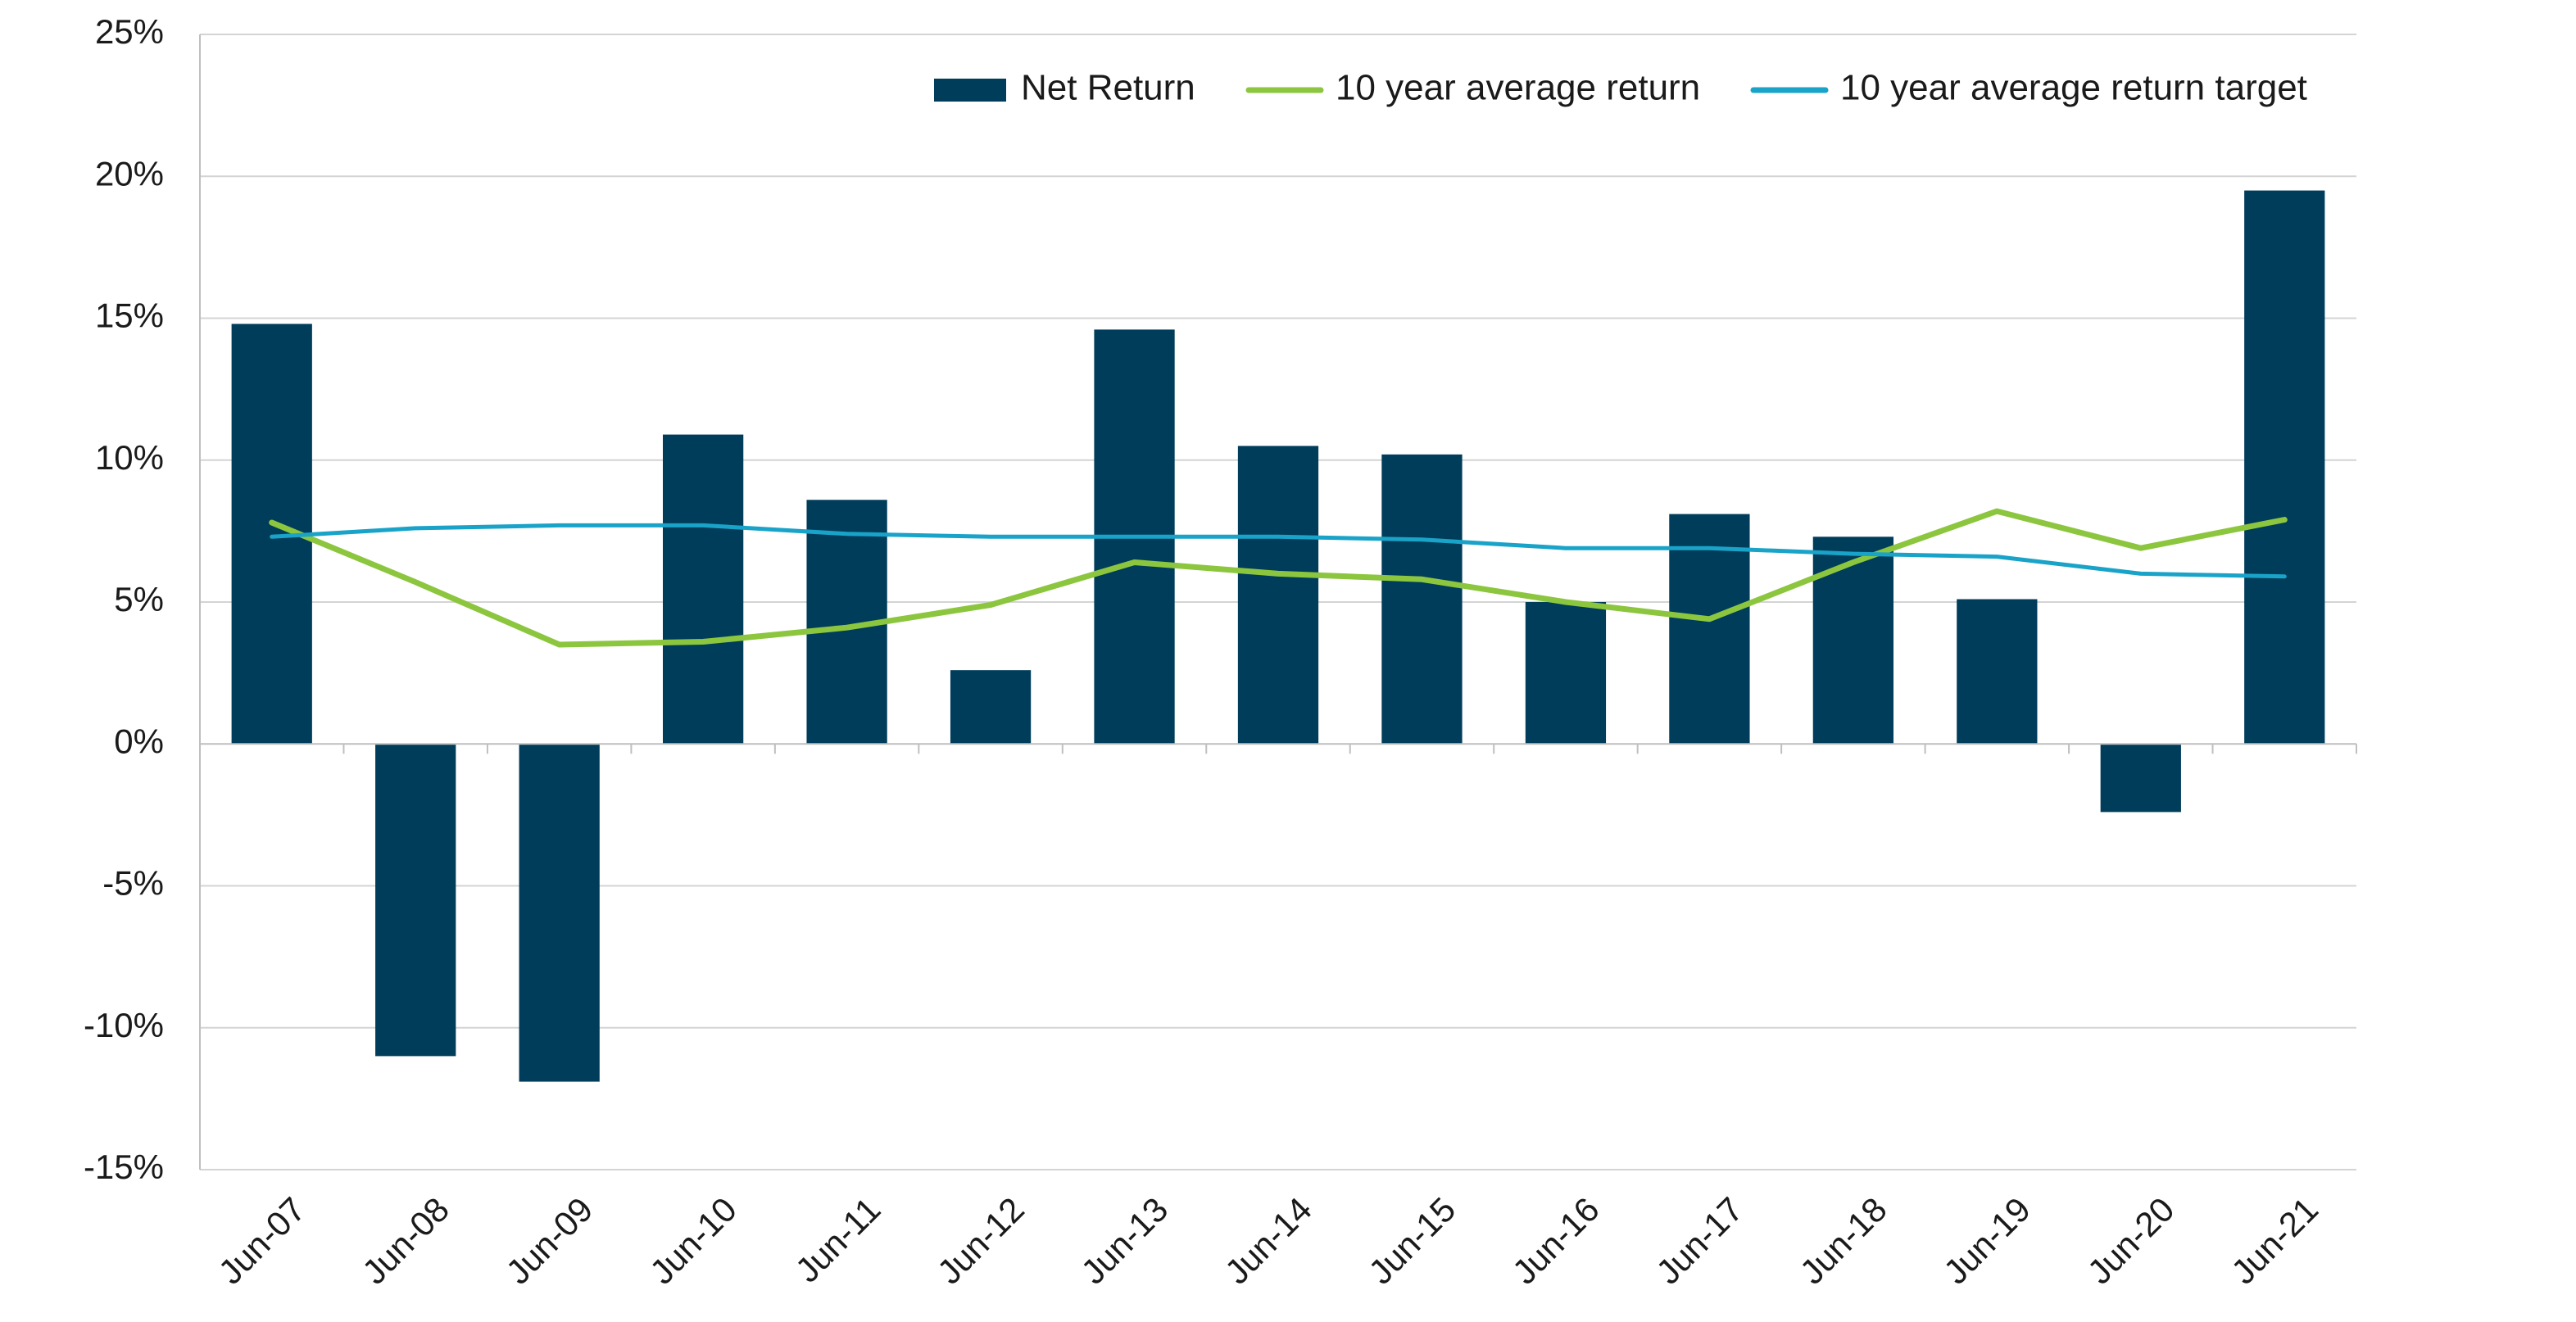 This screenshot has width=2576, height=1322. Describe the element at coordinates (2274, 1241) in the screenshot. I see `x-tick-label: Jun-21` at that location.